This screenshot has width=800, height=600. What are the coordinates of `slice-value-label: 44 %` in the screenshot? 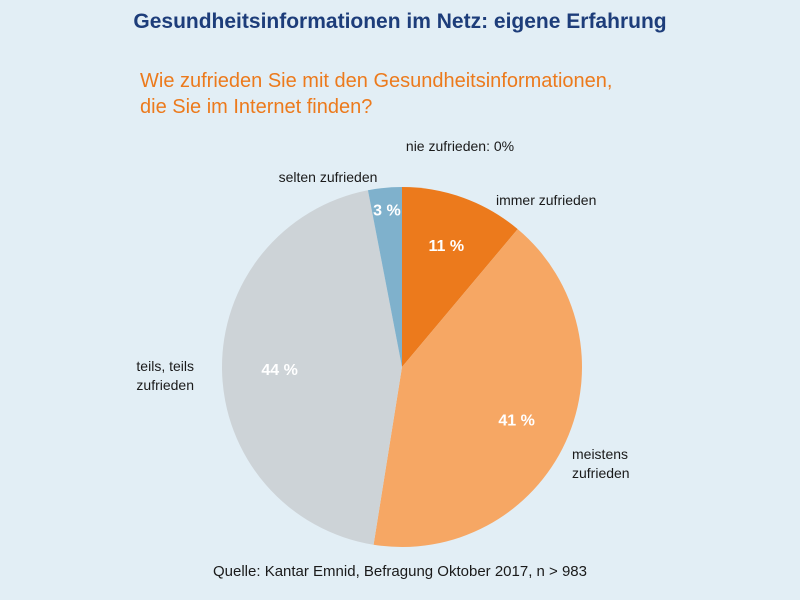 It's located at (279, 370).